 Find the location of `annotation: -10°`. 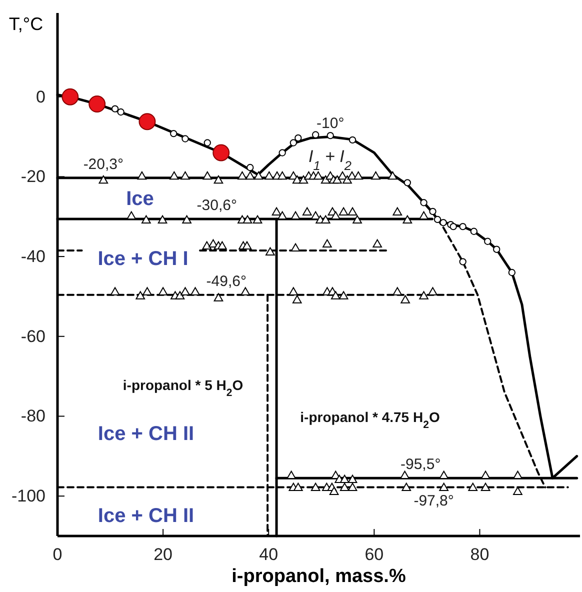

annotation: -10° is located at coordinates (330, 123).